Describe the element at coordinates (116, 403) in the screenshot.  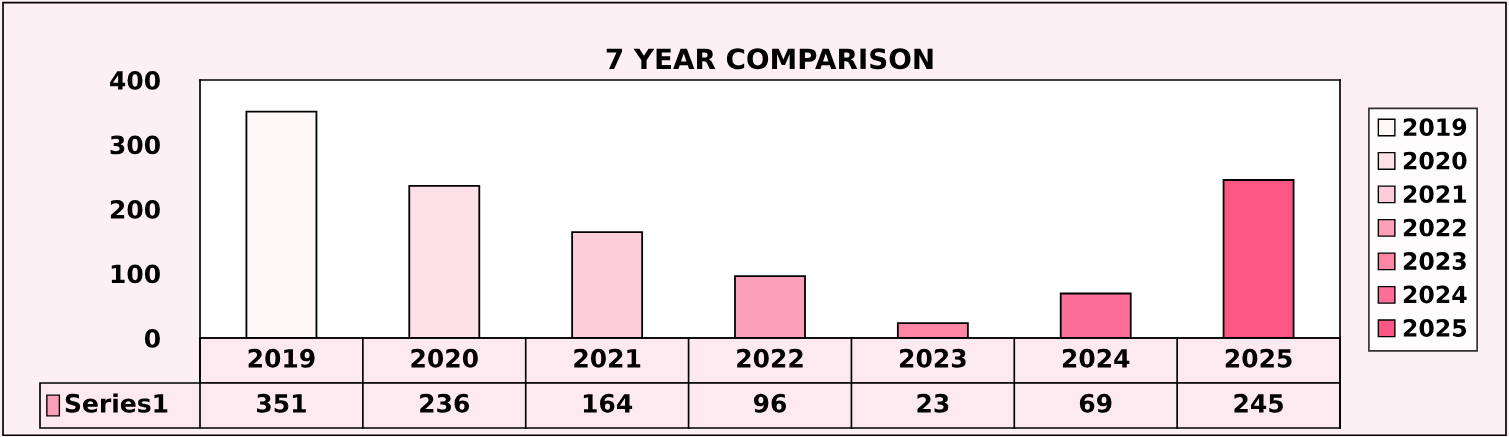
I see `legend-label: Series1` at that location.